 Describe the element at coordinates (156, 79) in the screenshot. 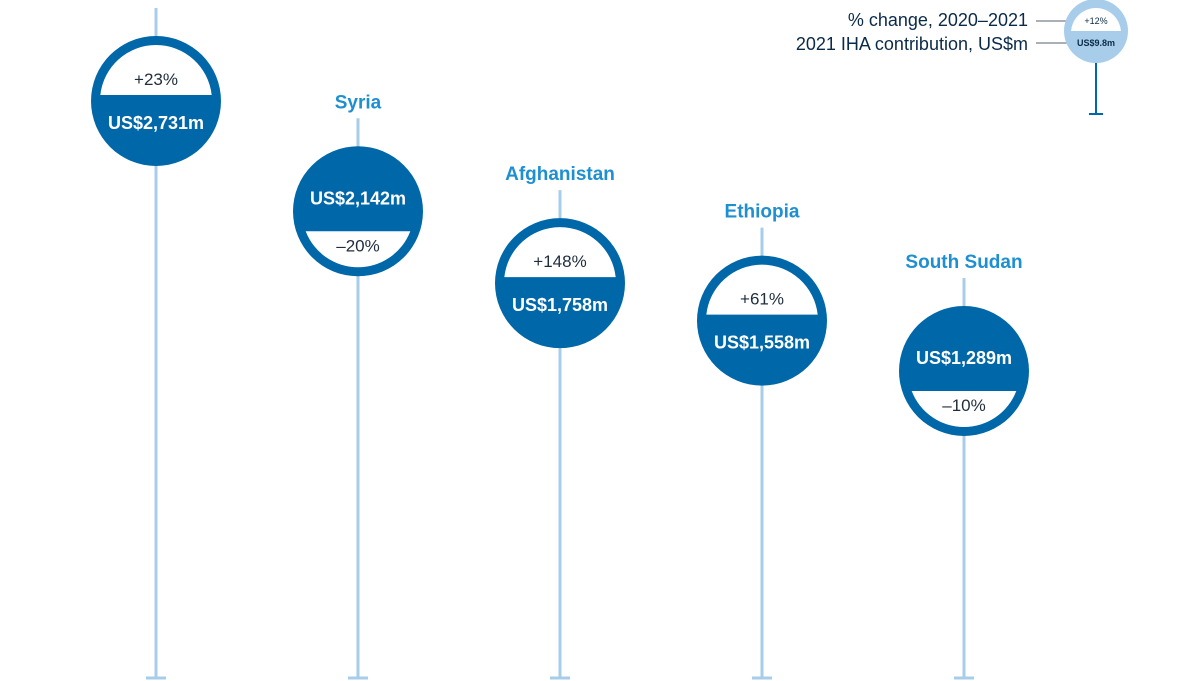

I see `change-label: +23%` at that location.